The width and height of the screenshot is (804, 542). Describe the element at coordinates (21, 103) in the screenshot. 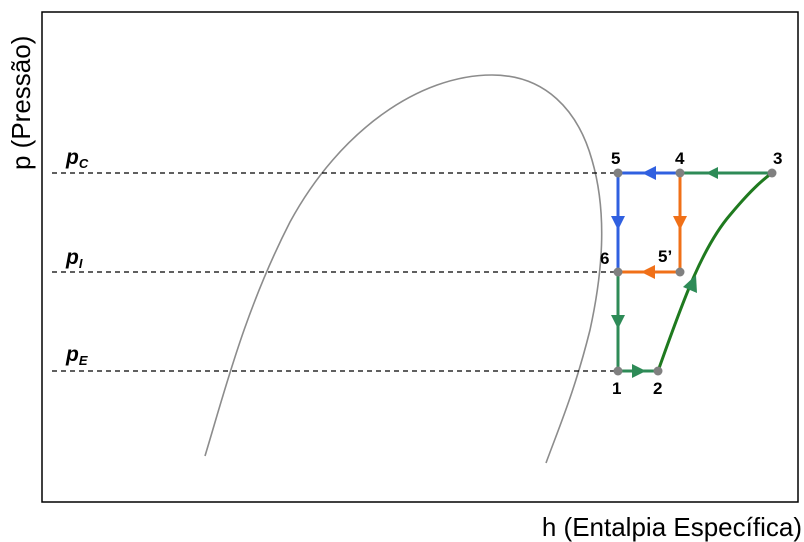

I see `y-axis-label: p (Pressão)` at that location.